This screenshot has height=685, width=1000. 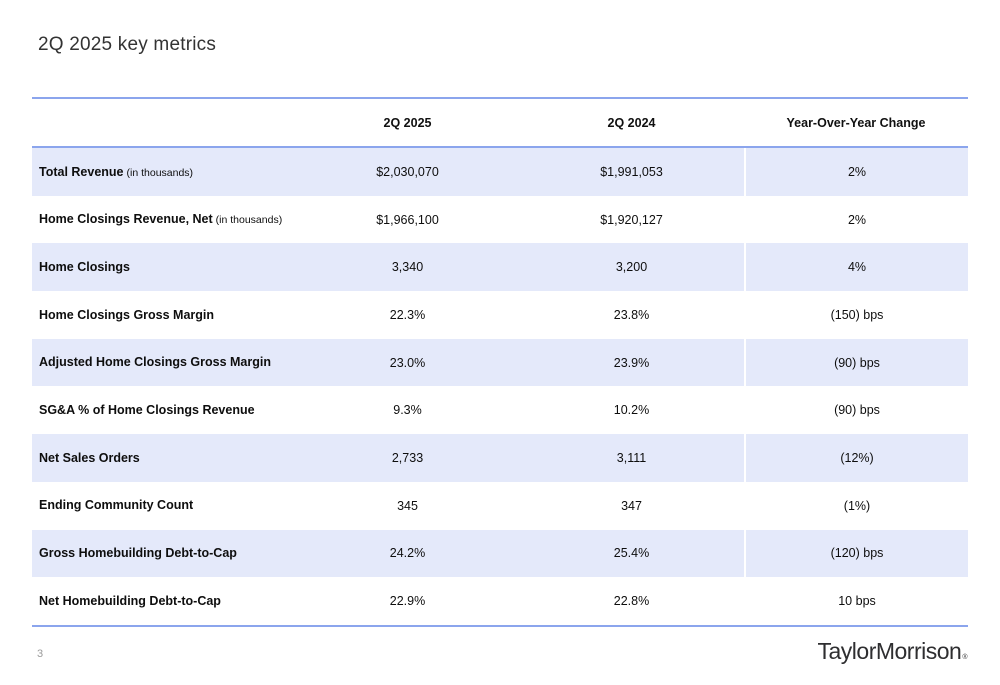 I want to click on value-2q-2024: $1,920,127, so click(x=631, y=219).